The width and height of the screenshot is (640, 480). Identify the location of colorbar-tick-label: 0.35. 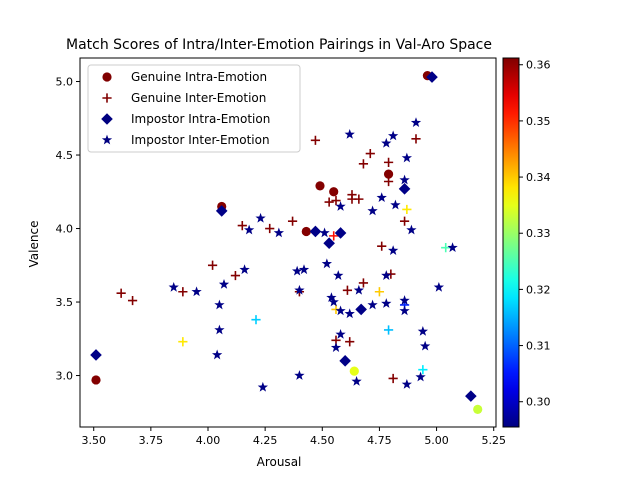
(538, 121).